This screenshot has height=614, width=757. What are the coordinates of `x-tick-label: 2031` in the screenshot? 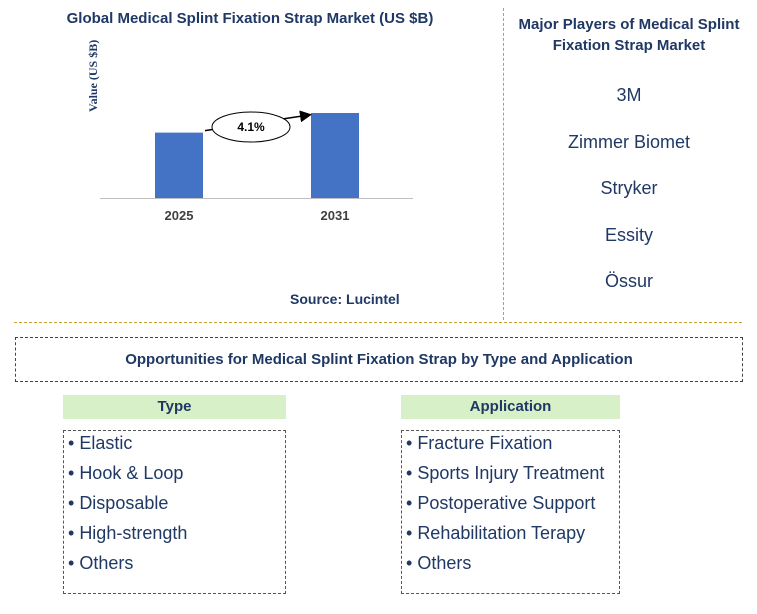 It's located at (335, 215).